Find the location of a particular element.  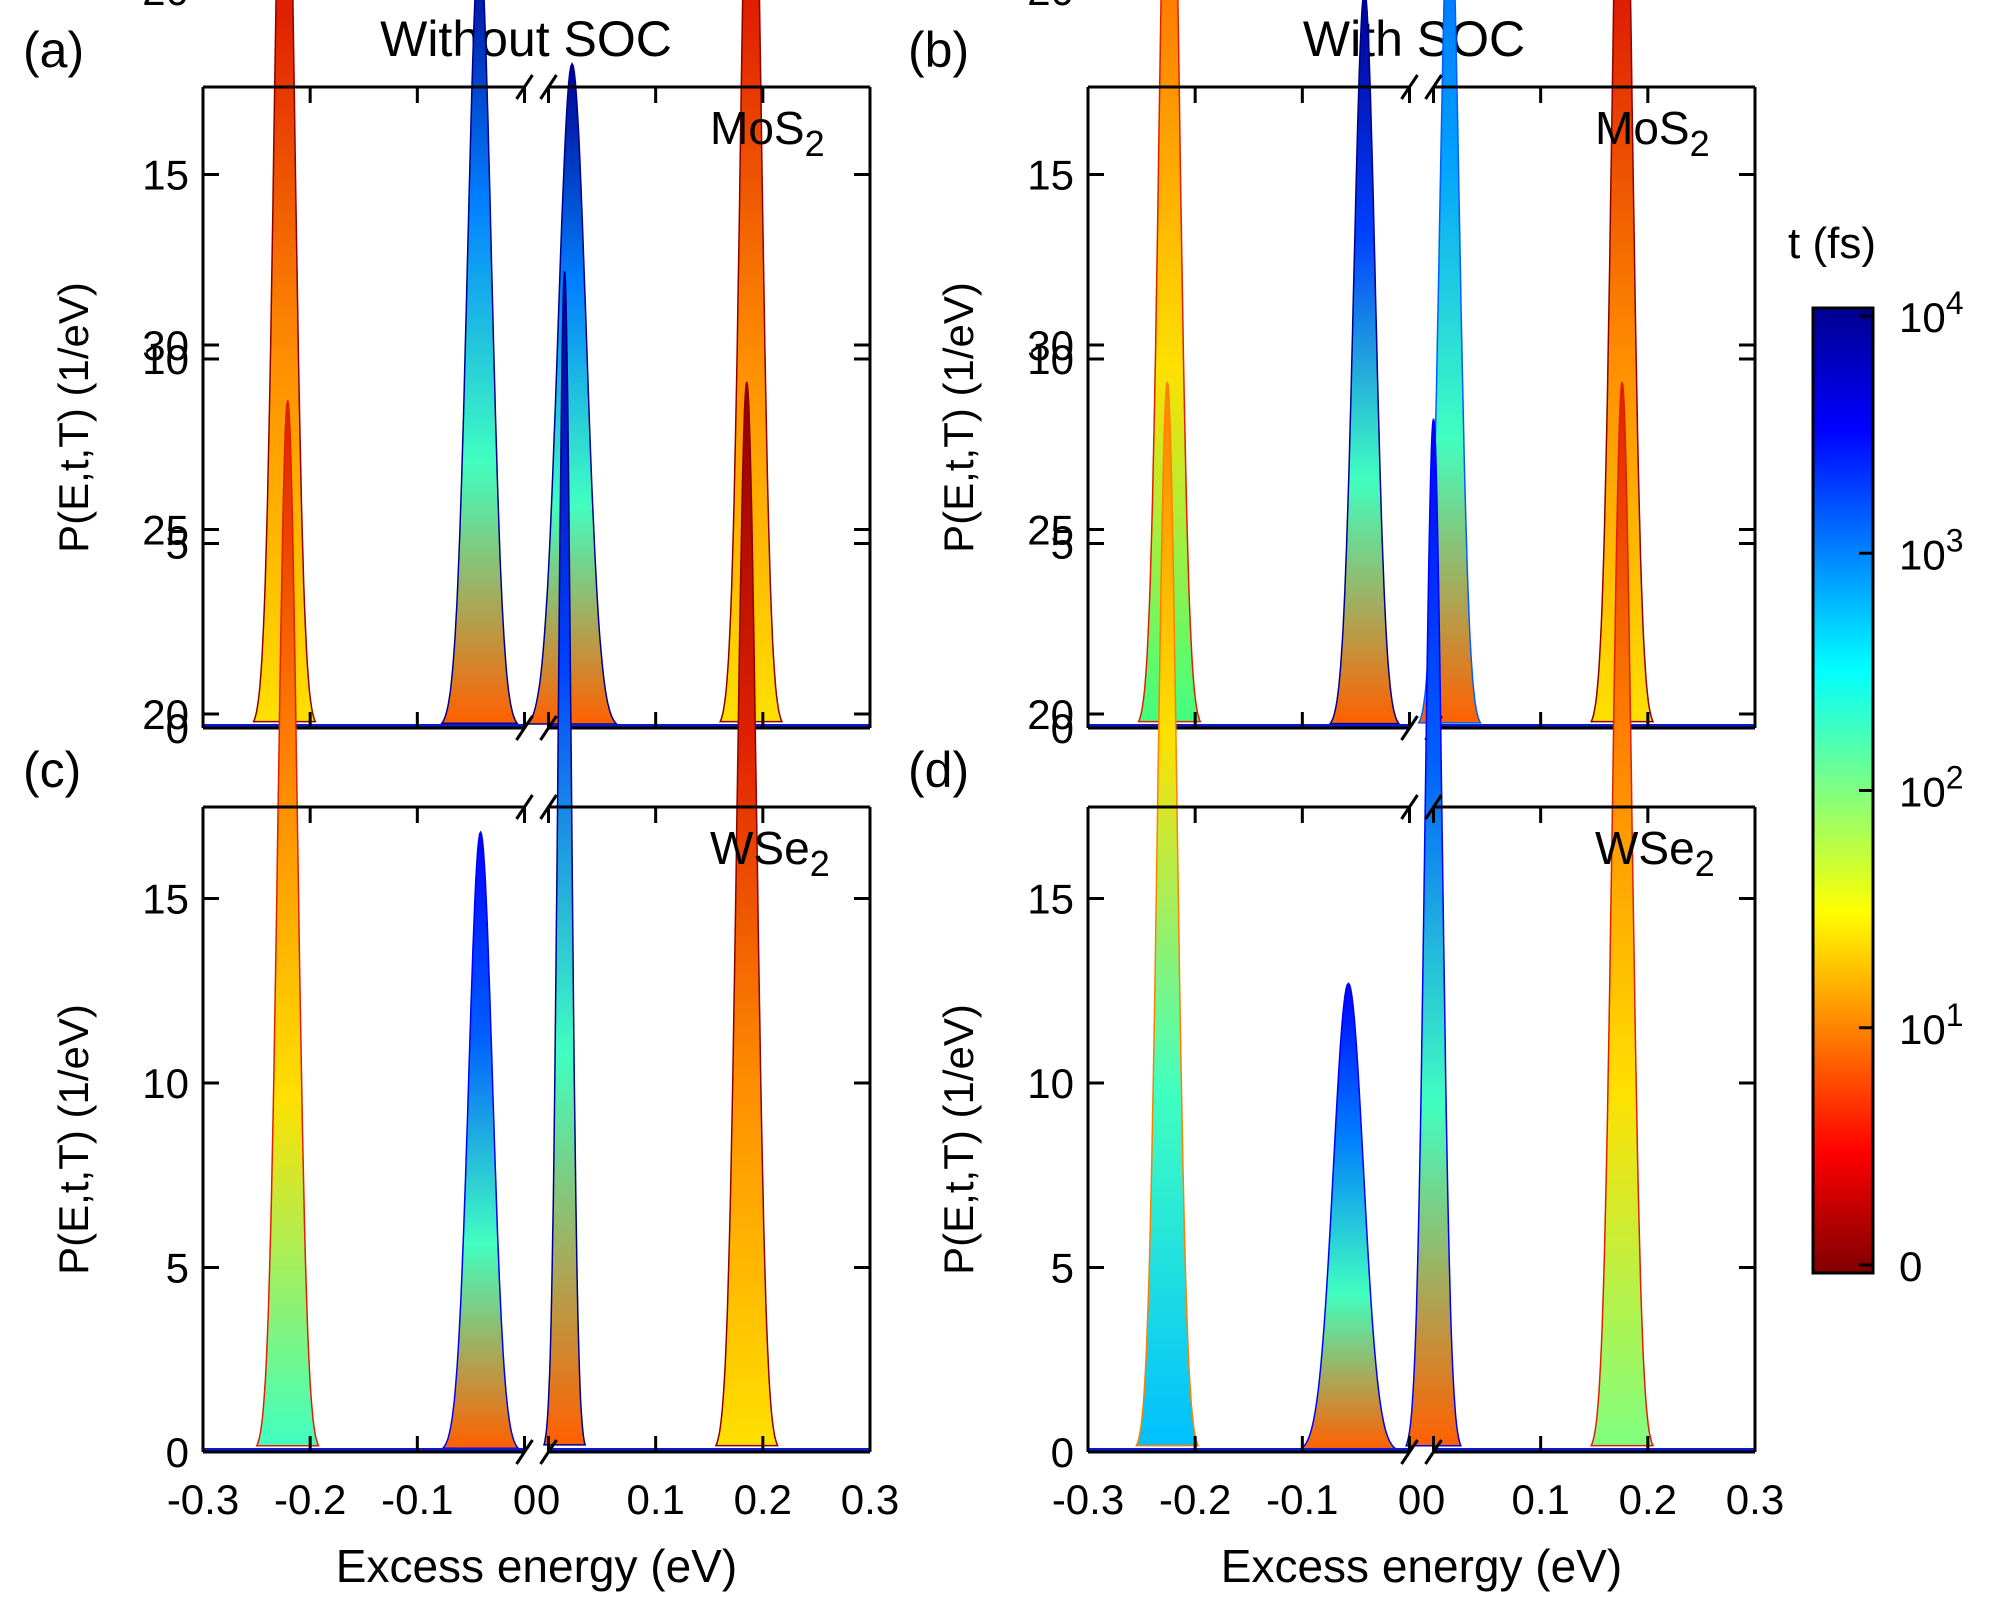

panel-label: (b) is located at coordinates (938, 50).